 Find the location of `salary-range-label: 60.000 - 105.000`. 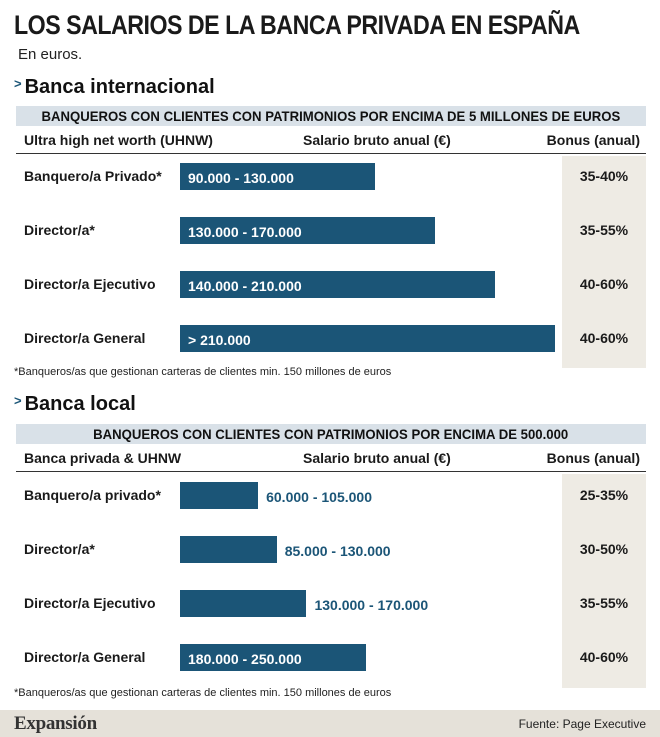

salary-range-label: 60.000 - 105.000 is located at coordinates (319, 497).